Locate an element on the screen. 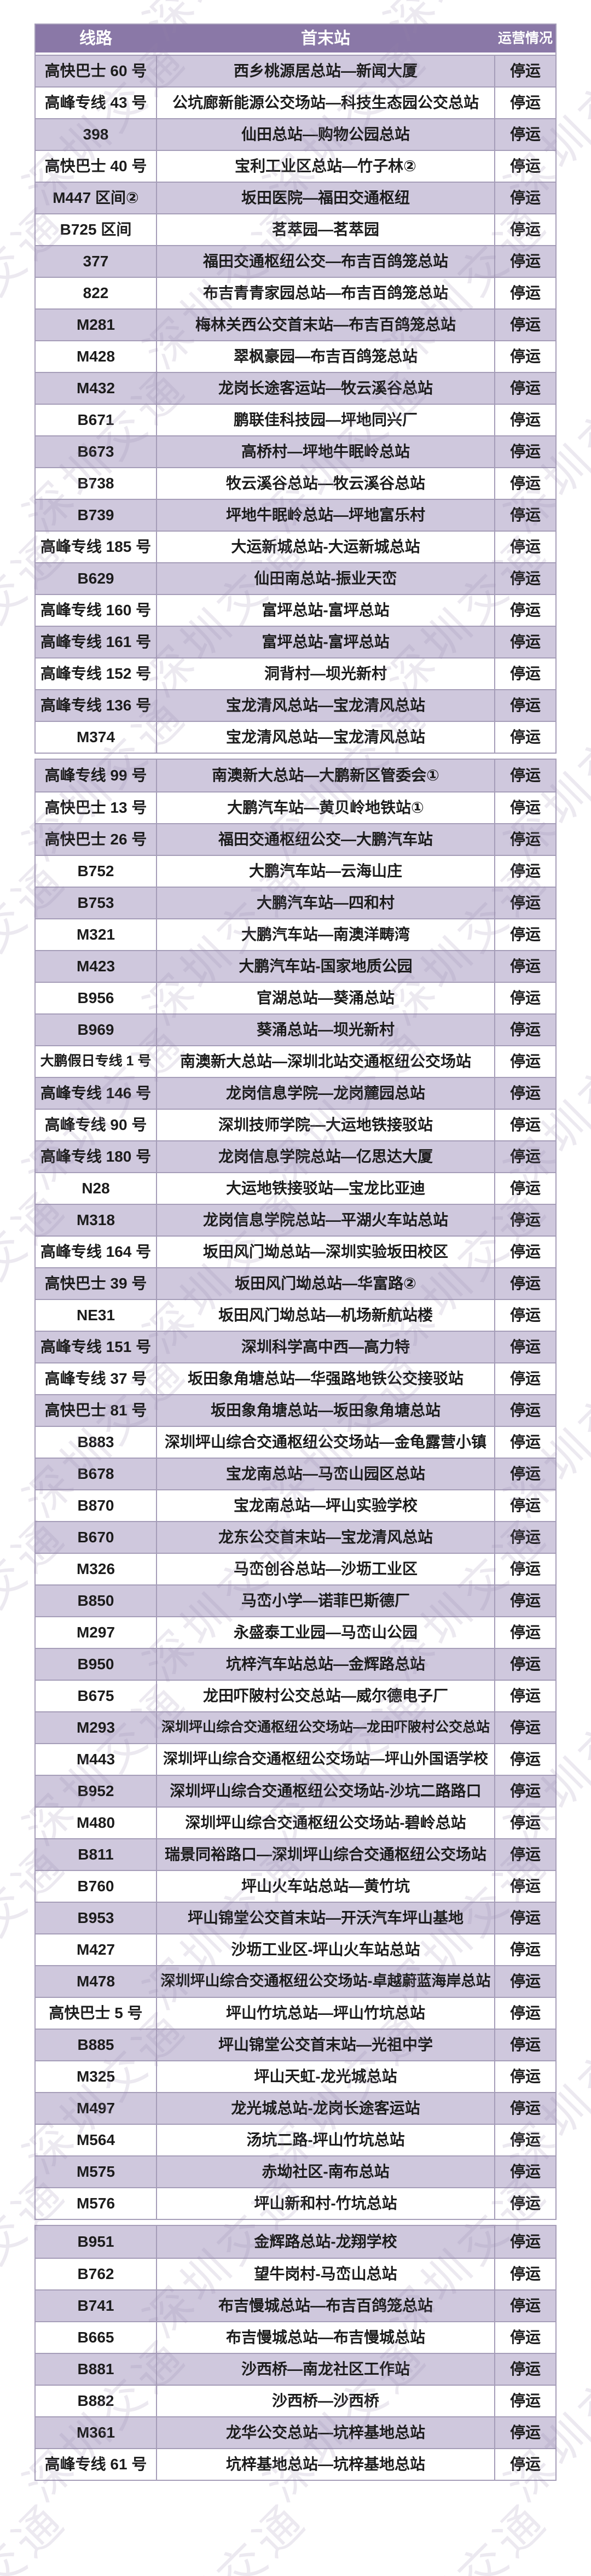 This screenshot has height=2576, width=591. route-cell: B951 is located at coordinates (96, 2242).